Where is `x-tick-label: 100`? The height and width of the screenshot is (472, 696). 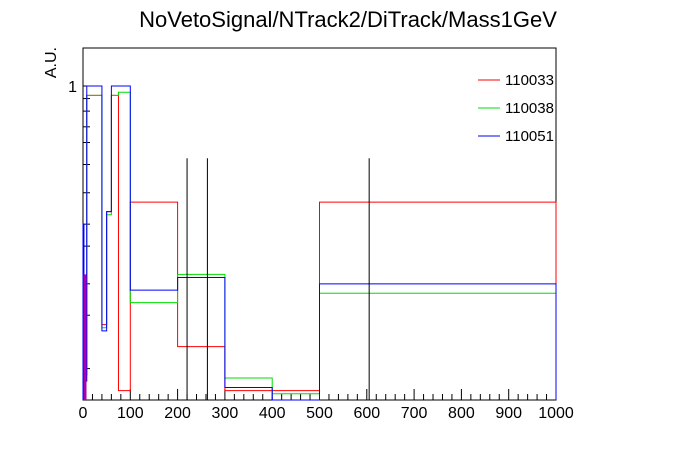
x-tick-label: 100 is located at coordinates (130, 413).